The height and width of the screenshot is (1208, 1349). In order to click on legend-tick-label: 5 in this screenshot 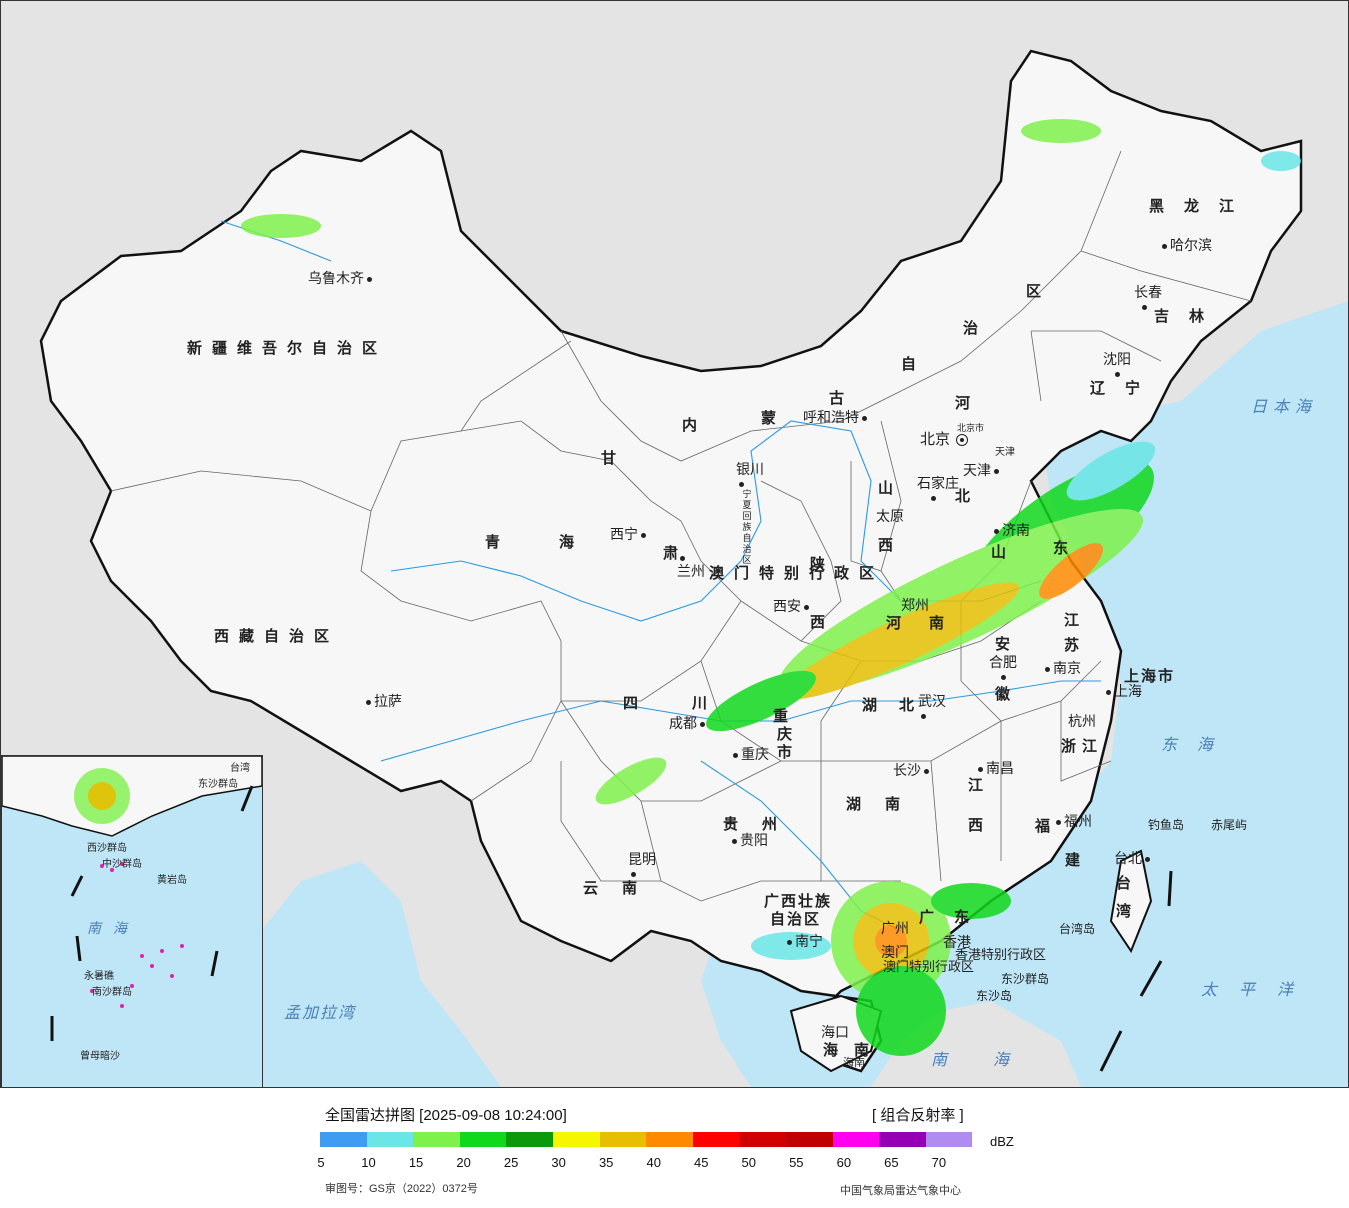, I will do `click(321, 1162)`.